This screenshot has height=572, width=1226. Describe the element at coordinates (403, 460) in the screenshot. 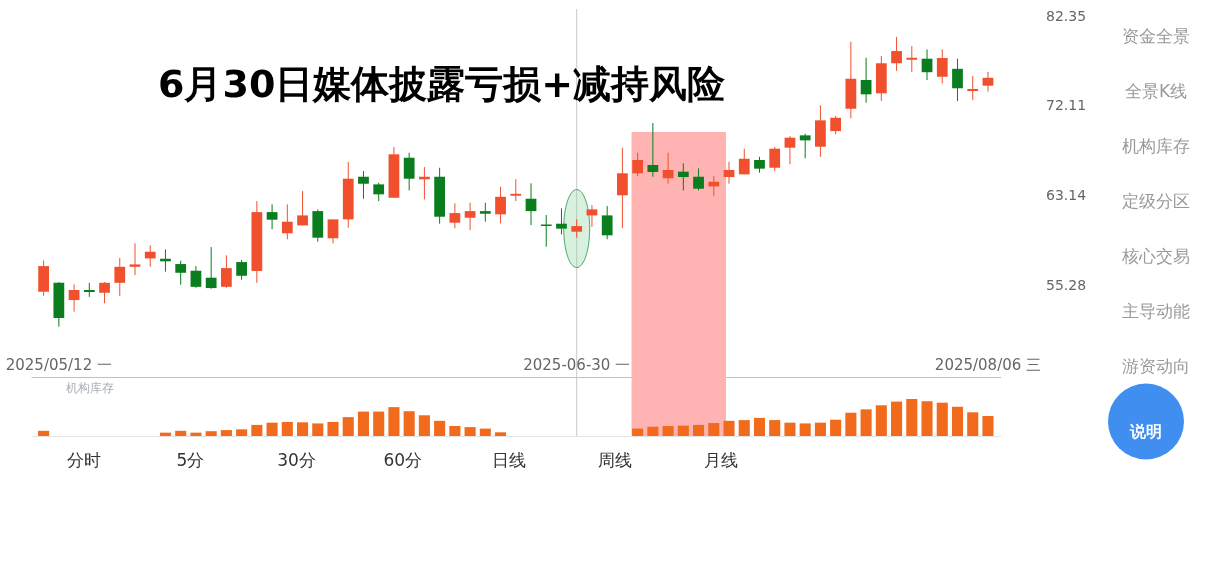

I see `text: 60分` at that location.